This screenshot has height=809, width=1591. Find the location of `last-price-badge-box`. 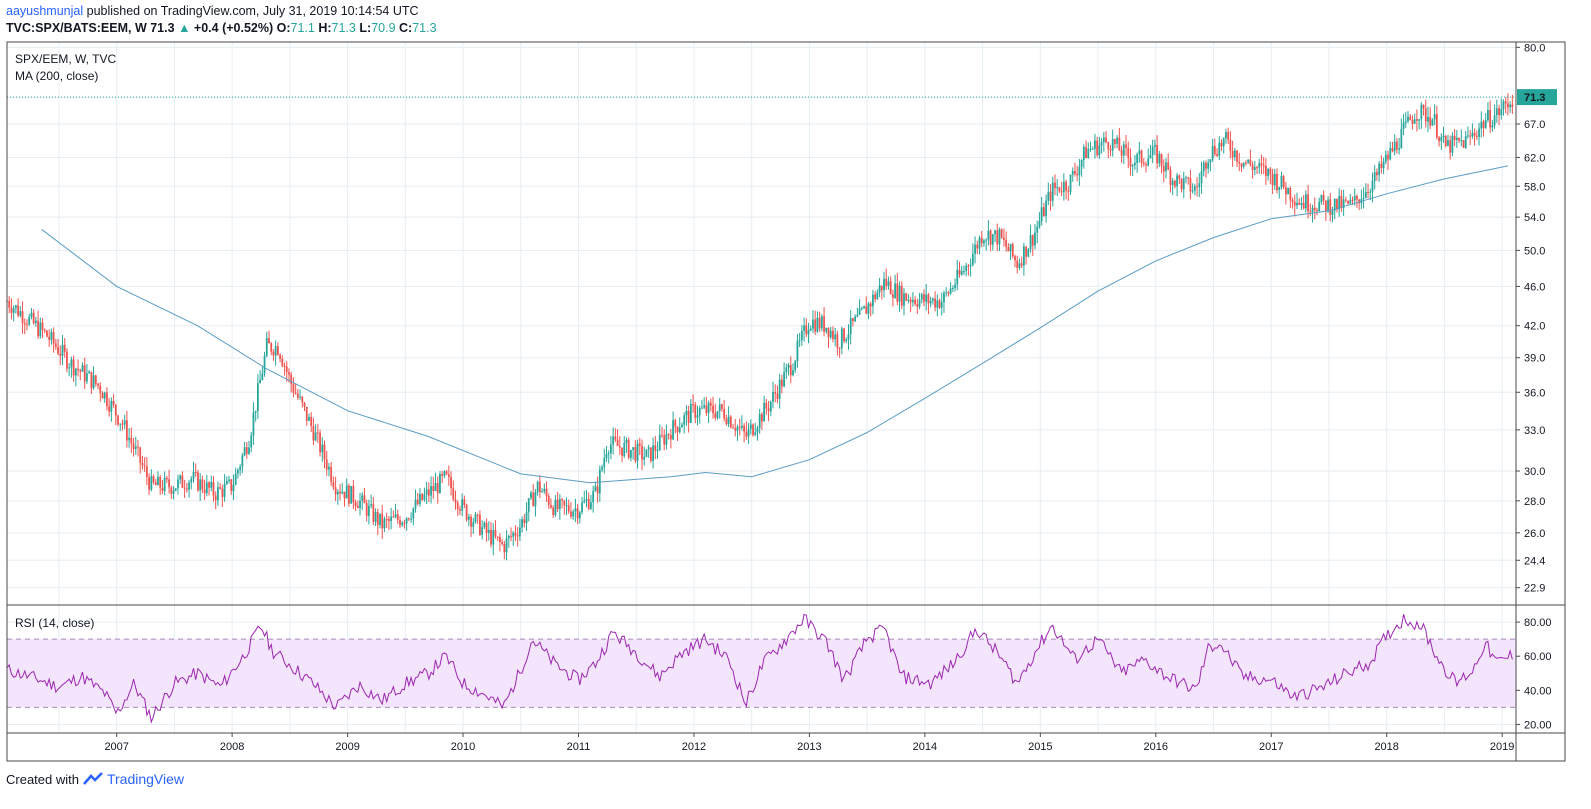

last-price-badge-box is located at coordinates (1537, 97).